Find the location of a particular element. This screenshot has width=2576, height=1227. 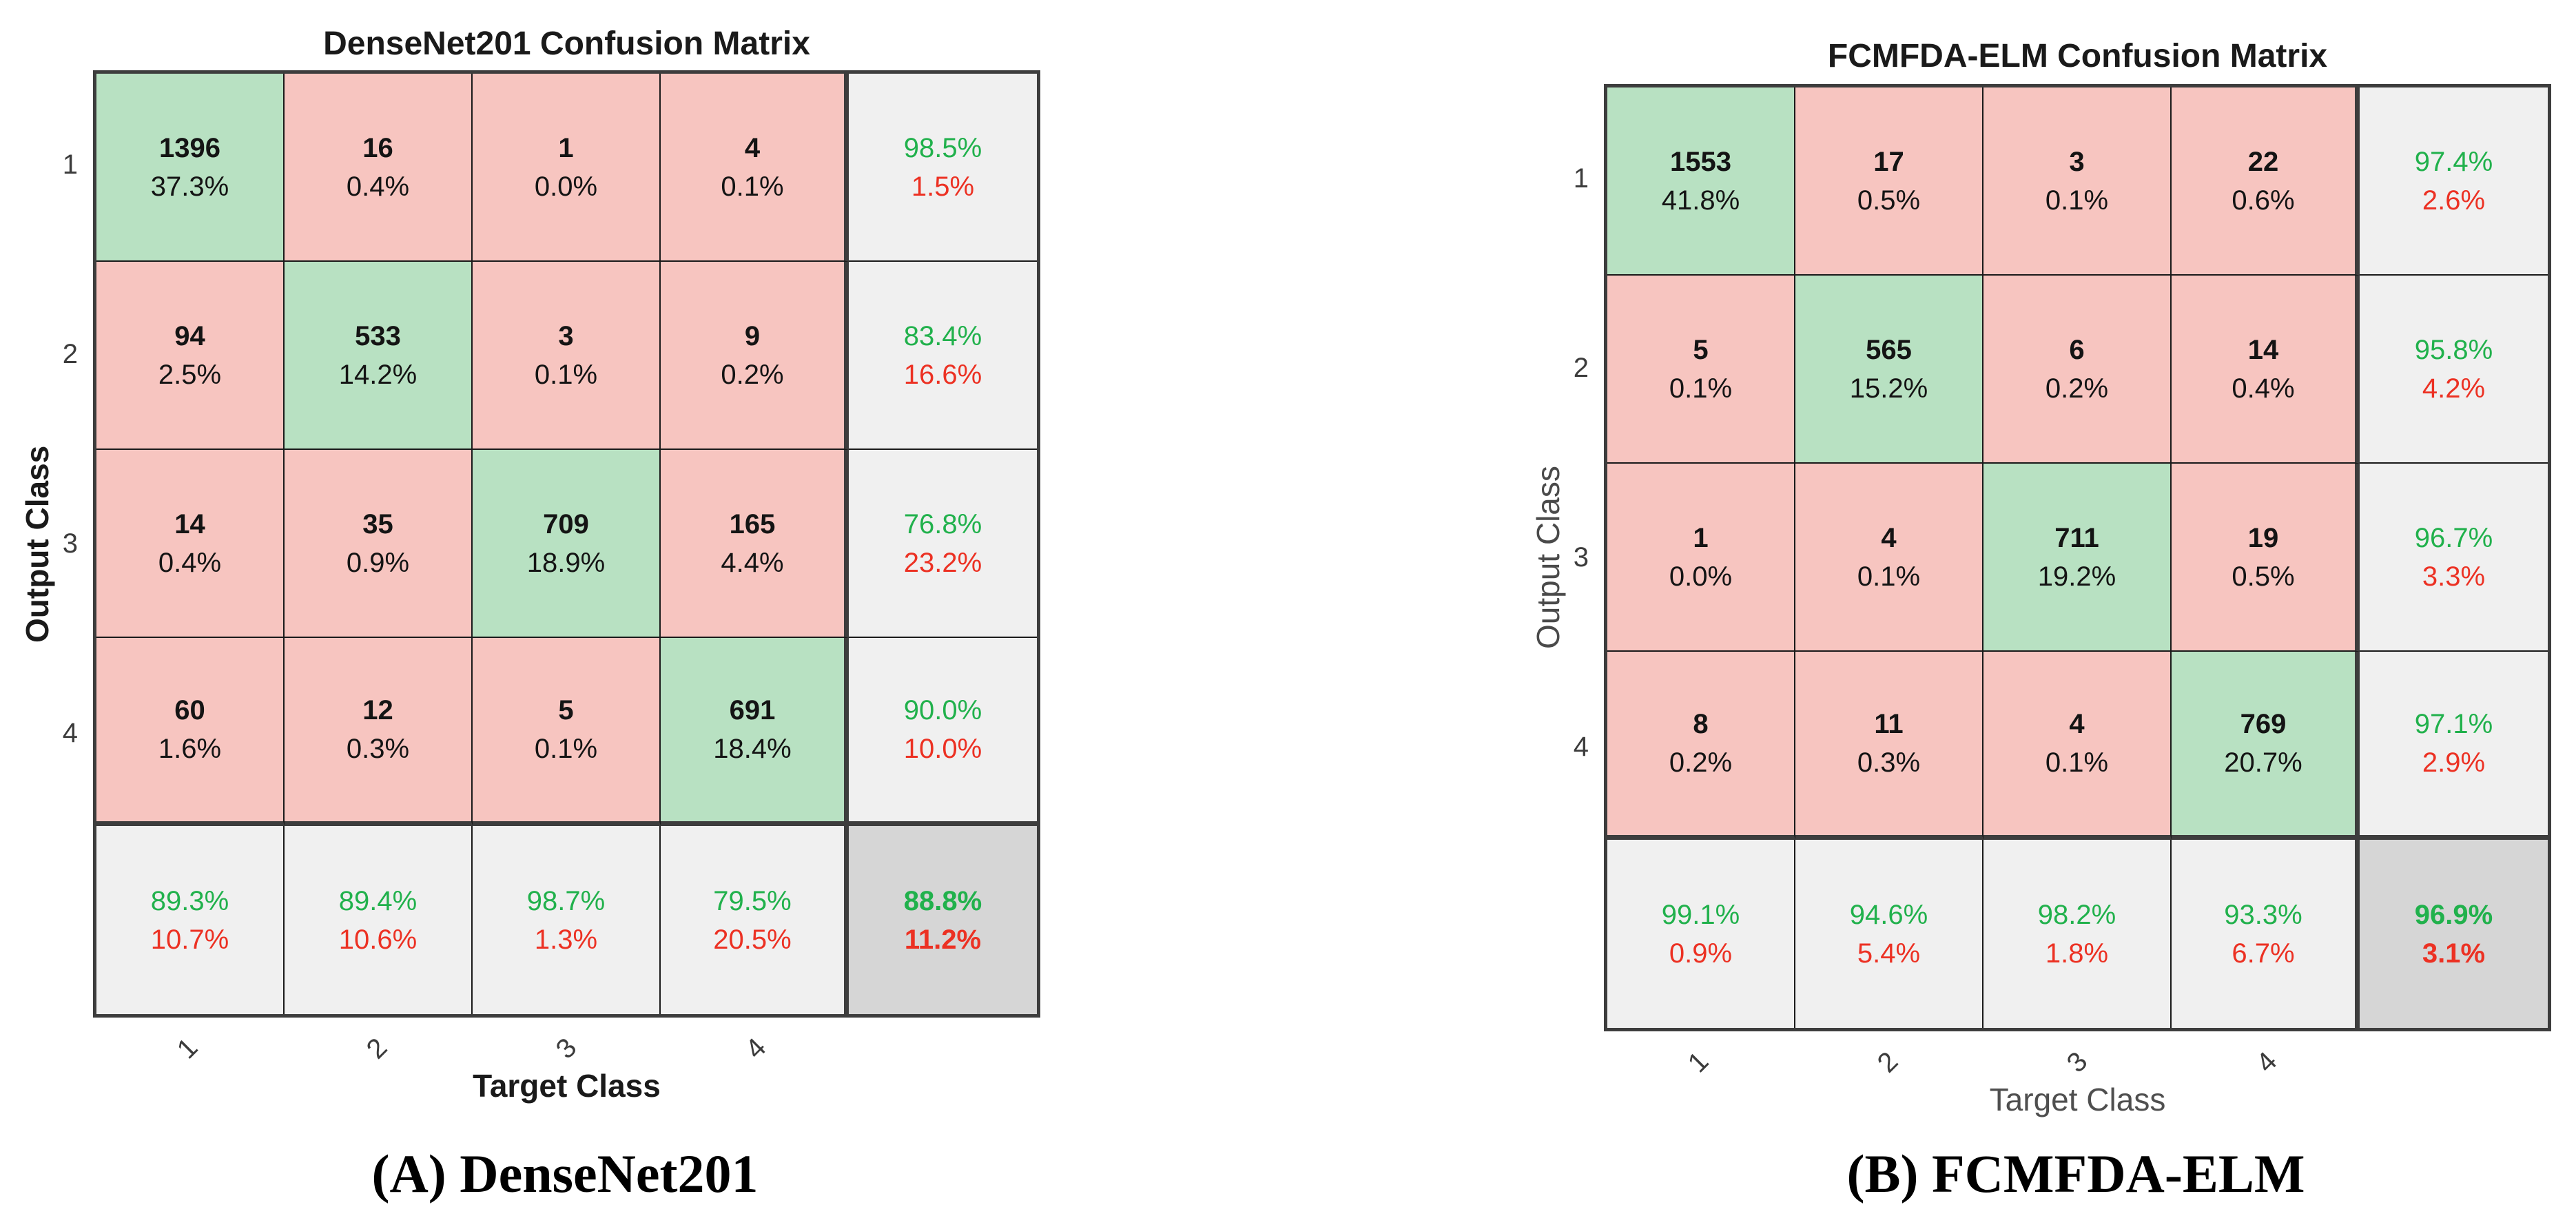

x-axis-label: Target Class is located at coordinates (567, 1086).